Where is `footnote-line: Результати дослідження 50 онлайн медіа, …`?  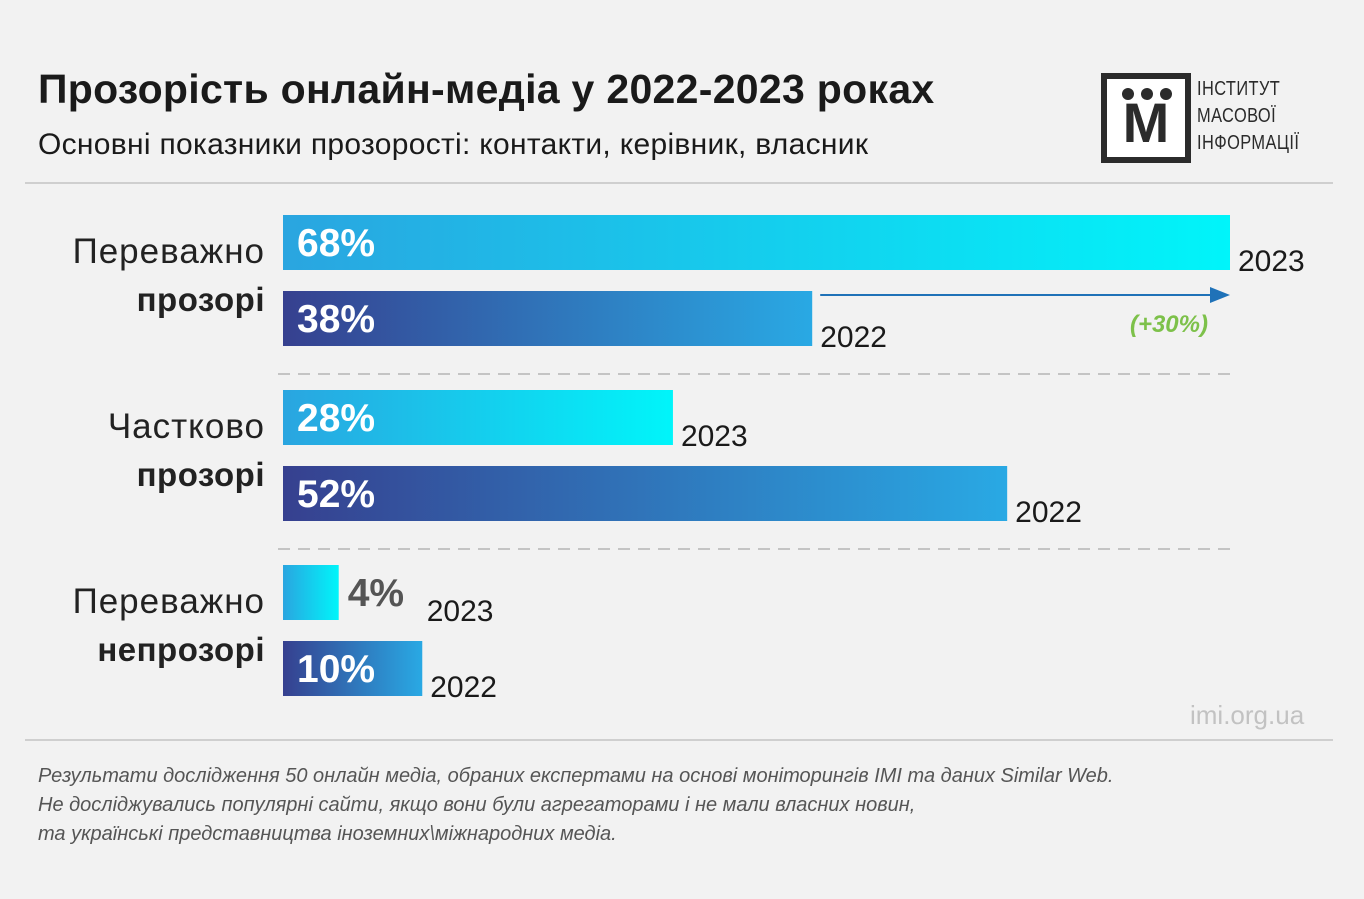 footnote-line: Результати дослідження 50 онлайн медіа, … is located at coordinates (576, 776).